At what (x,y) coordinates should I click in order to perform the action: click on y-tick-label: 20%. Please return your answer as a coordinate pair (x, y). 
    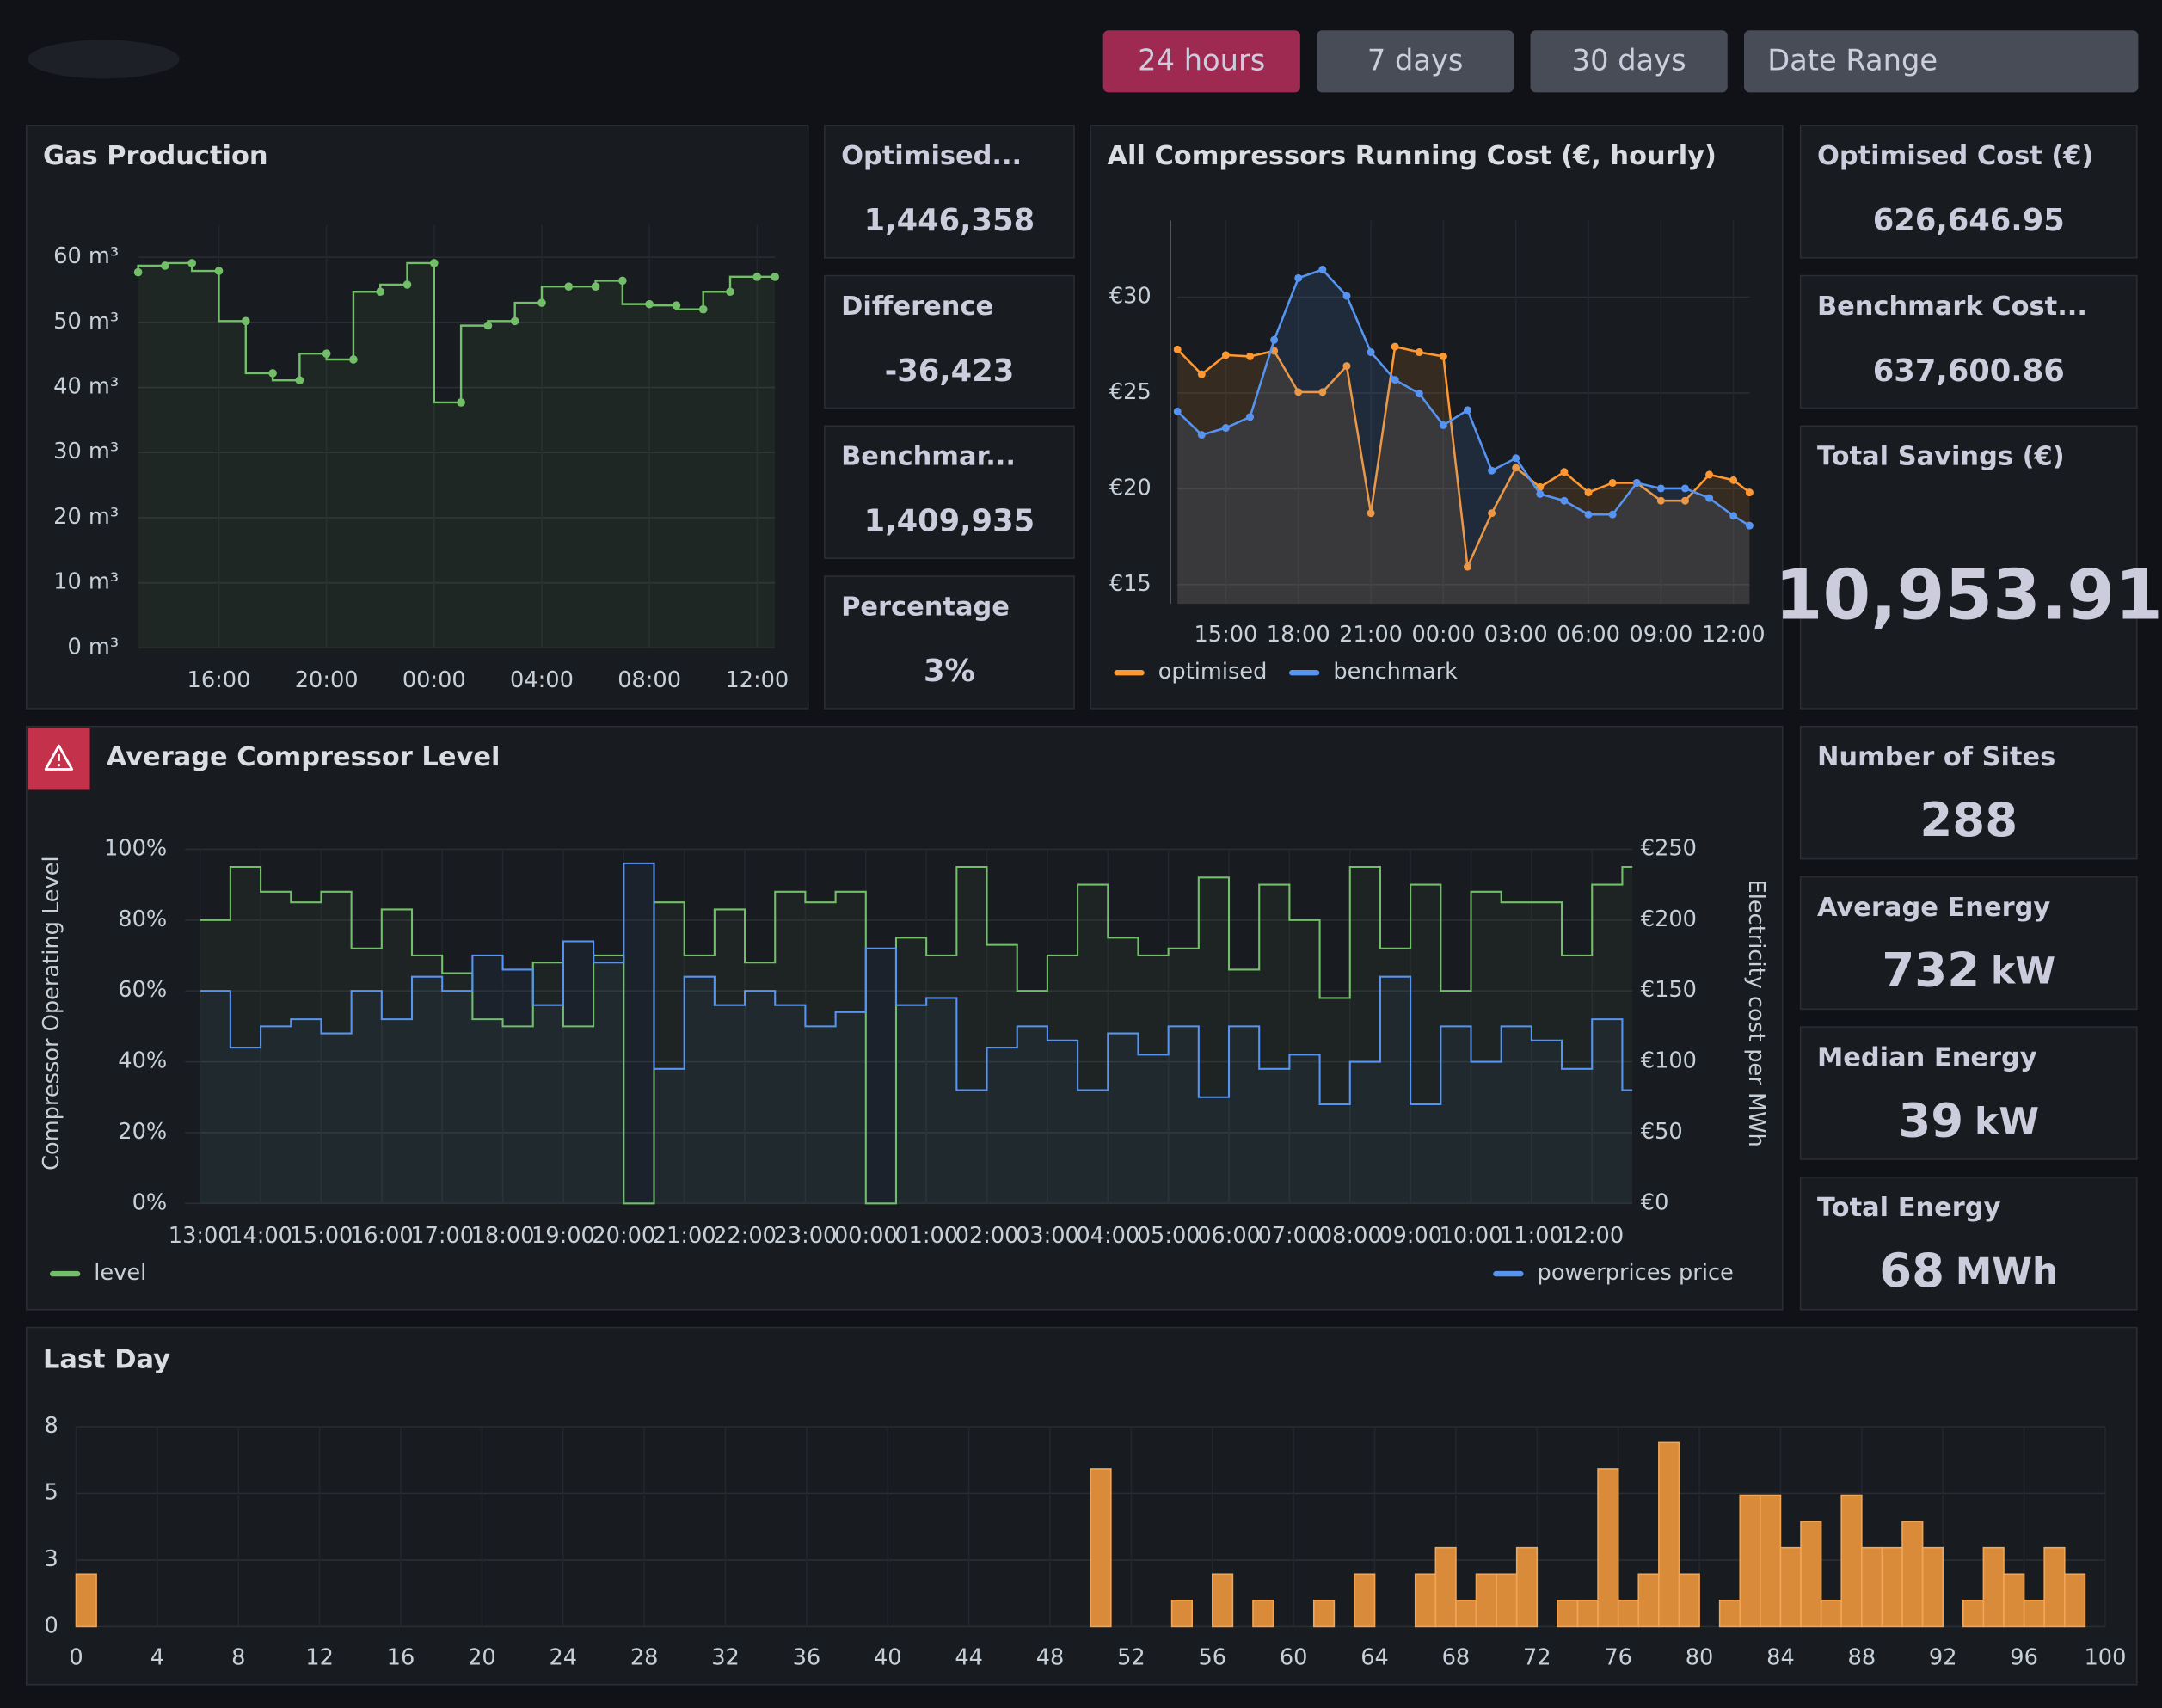
    Looking at the image, I should click on (143, 1132).